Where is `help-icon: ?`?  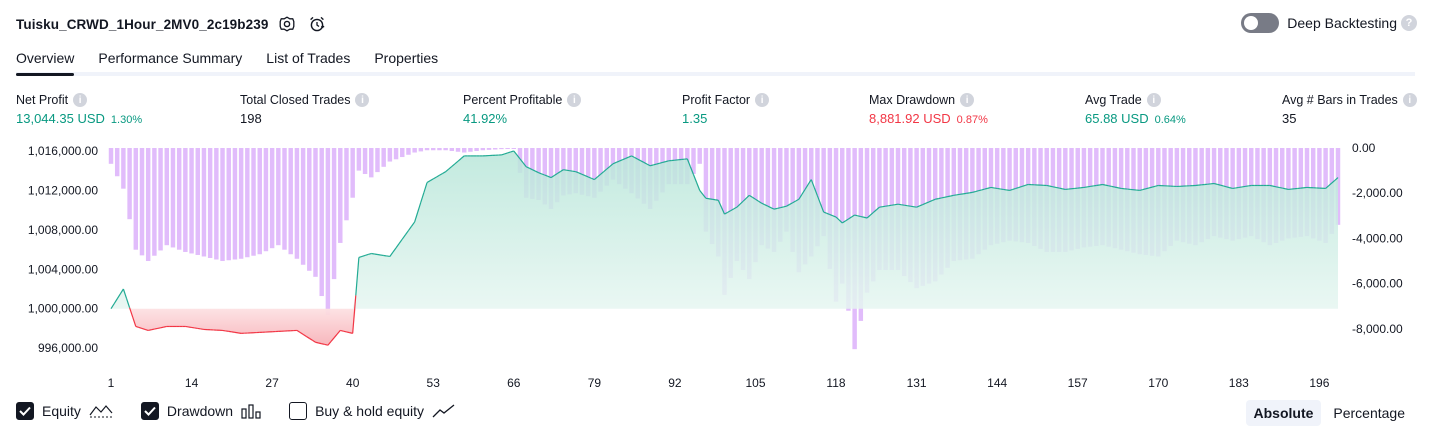
help-icon: ? is located at coordinates (1409, 23).